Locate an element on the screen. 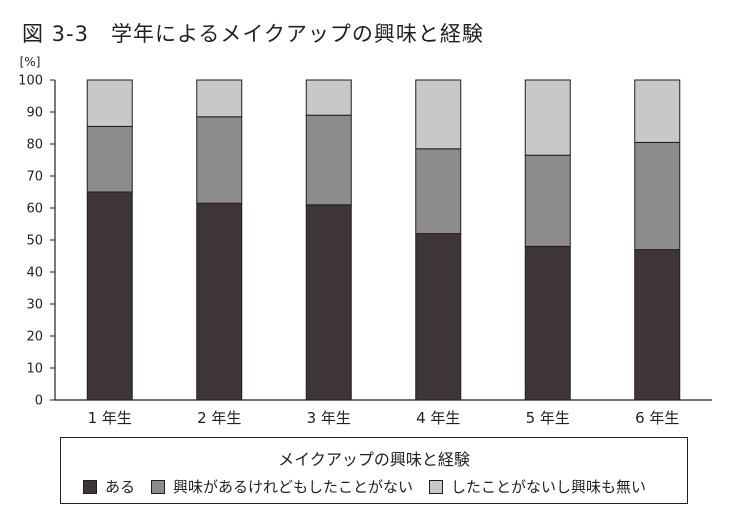 The width and height of the screenshot is (739, 522). y-tick-label: 40 is located at coordinates (34, 273).